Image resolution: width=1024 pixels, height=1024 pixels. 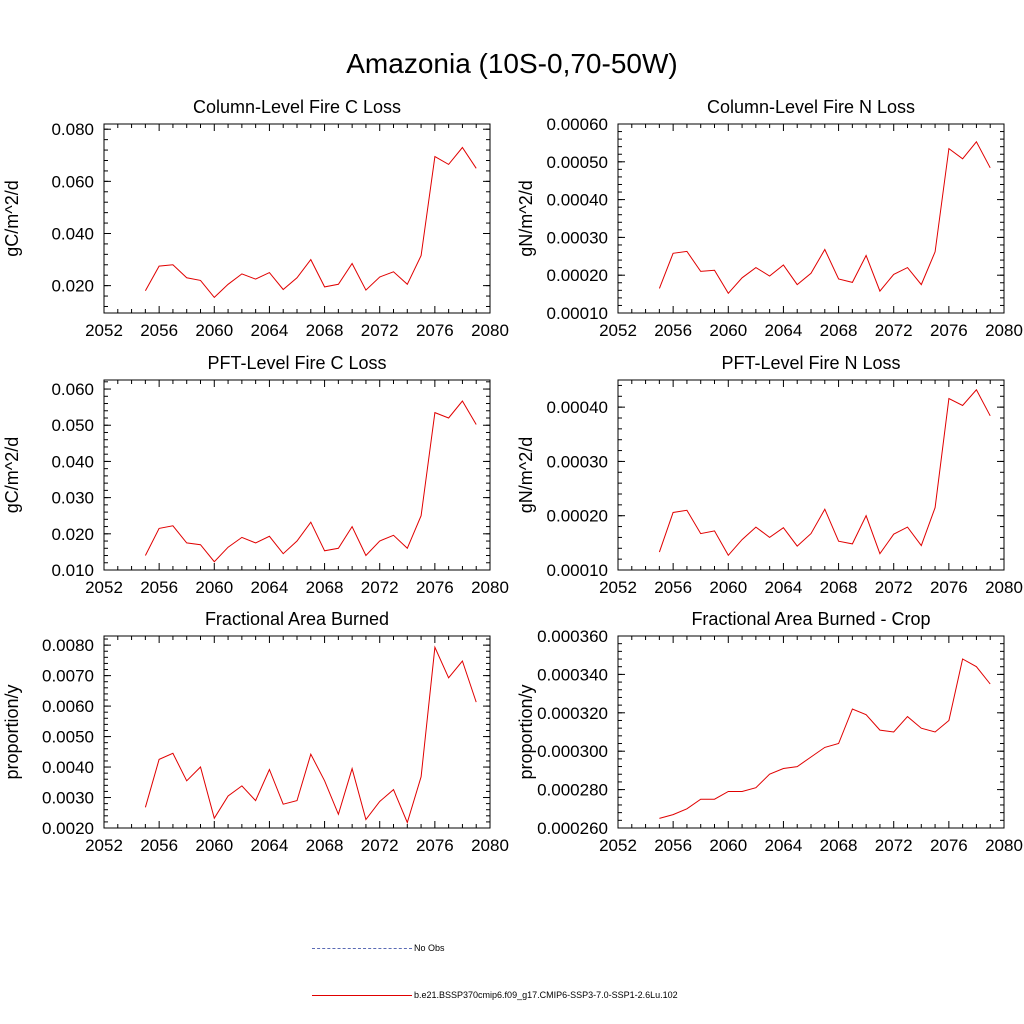 What do you see at coordinates (72, 425) in the screenshot?
I see `y-tick-label: 0.050` at bounding box center [72, 425].